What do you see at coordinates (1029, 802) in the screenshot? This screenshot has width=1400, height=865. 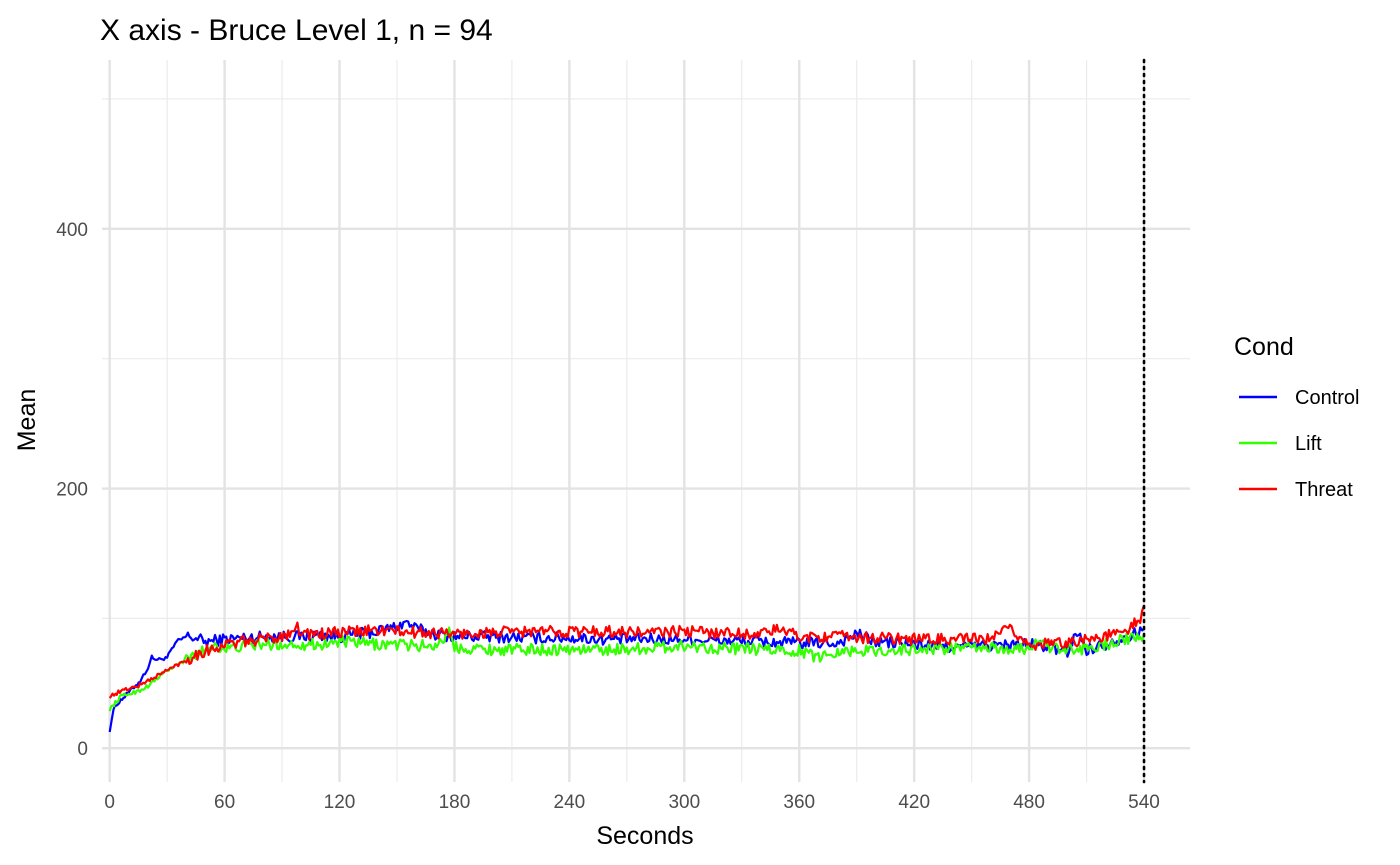 I see `x-tick-label: 480` at bounding box center [1029, 802].